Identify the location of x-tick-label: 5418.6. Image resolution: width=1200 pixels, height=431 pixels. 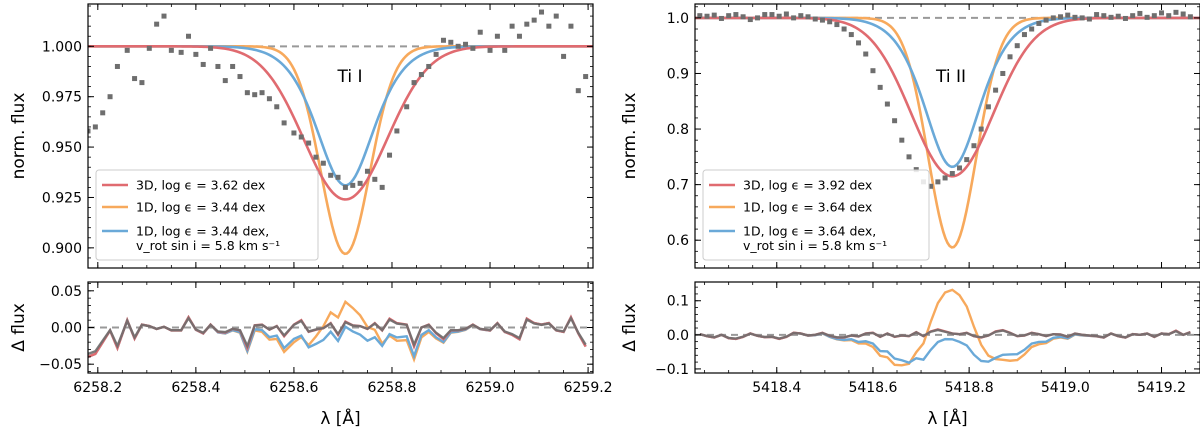
(872, 388).